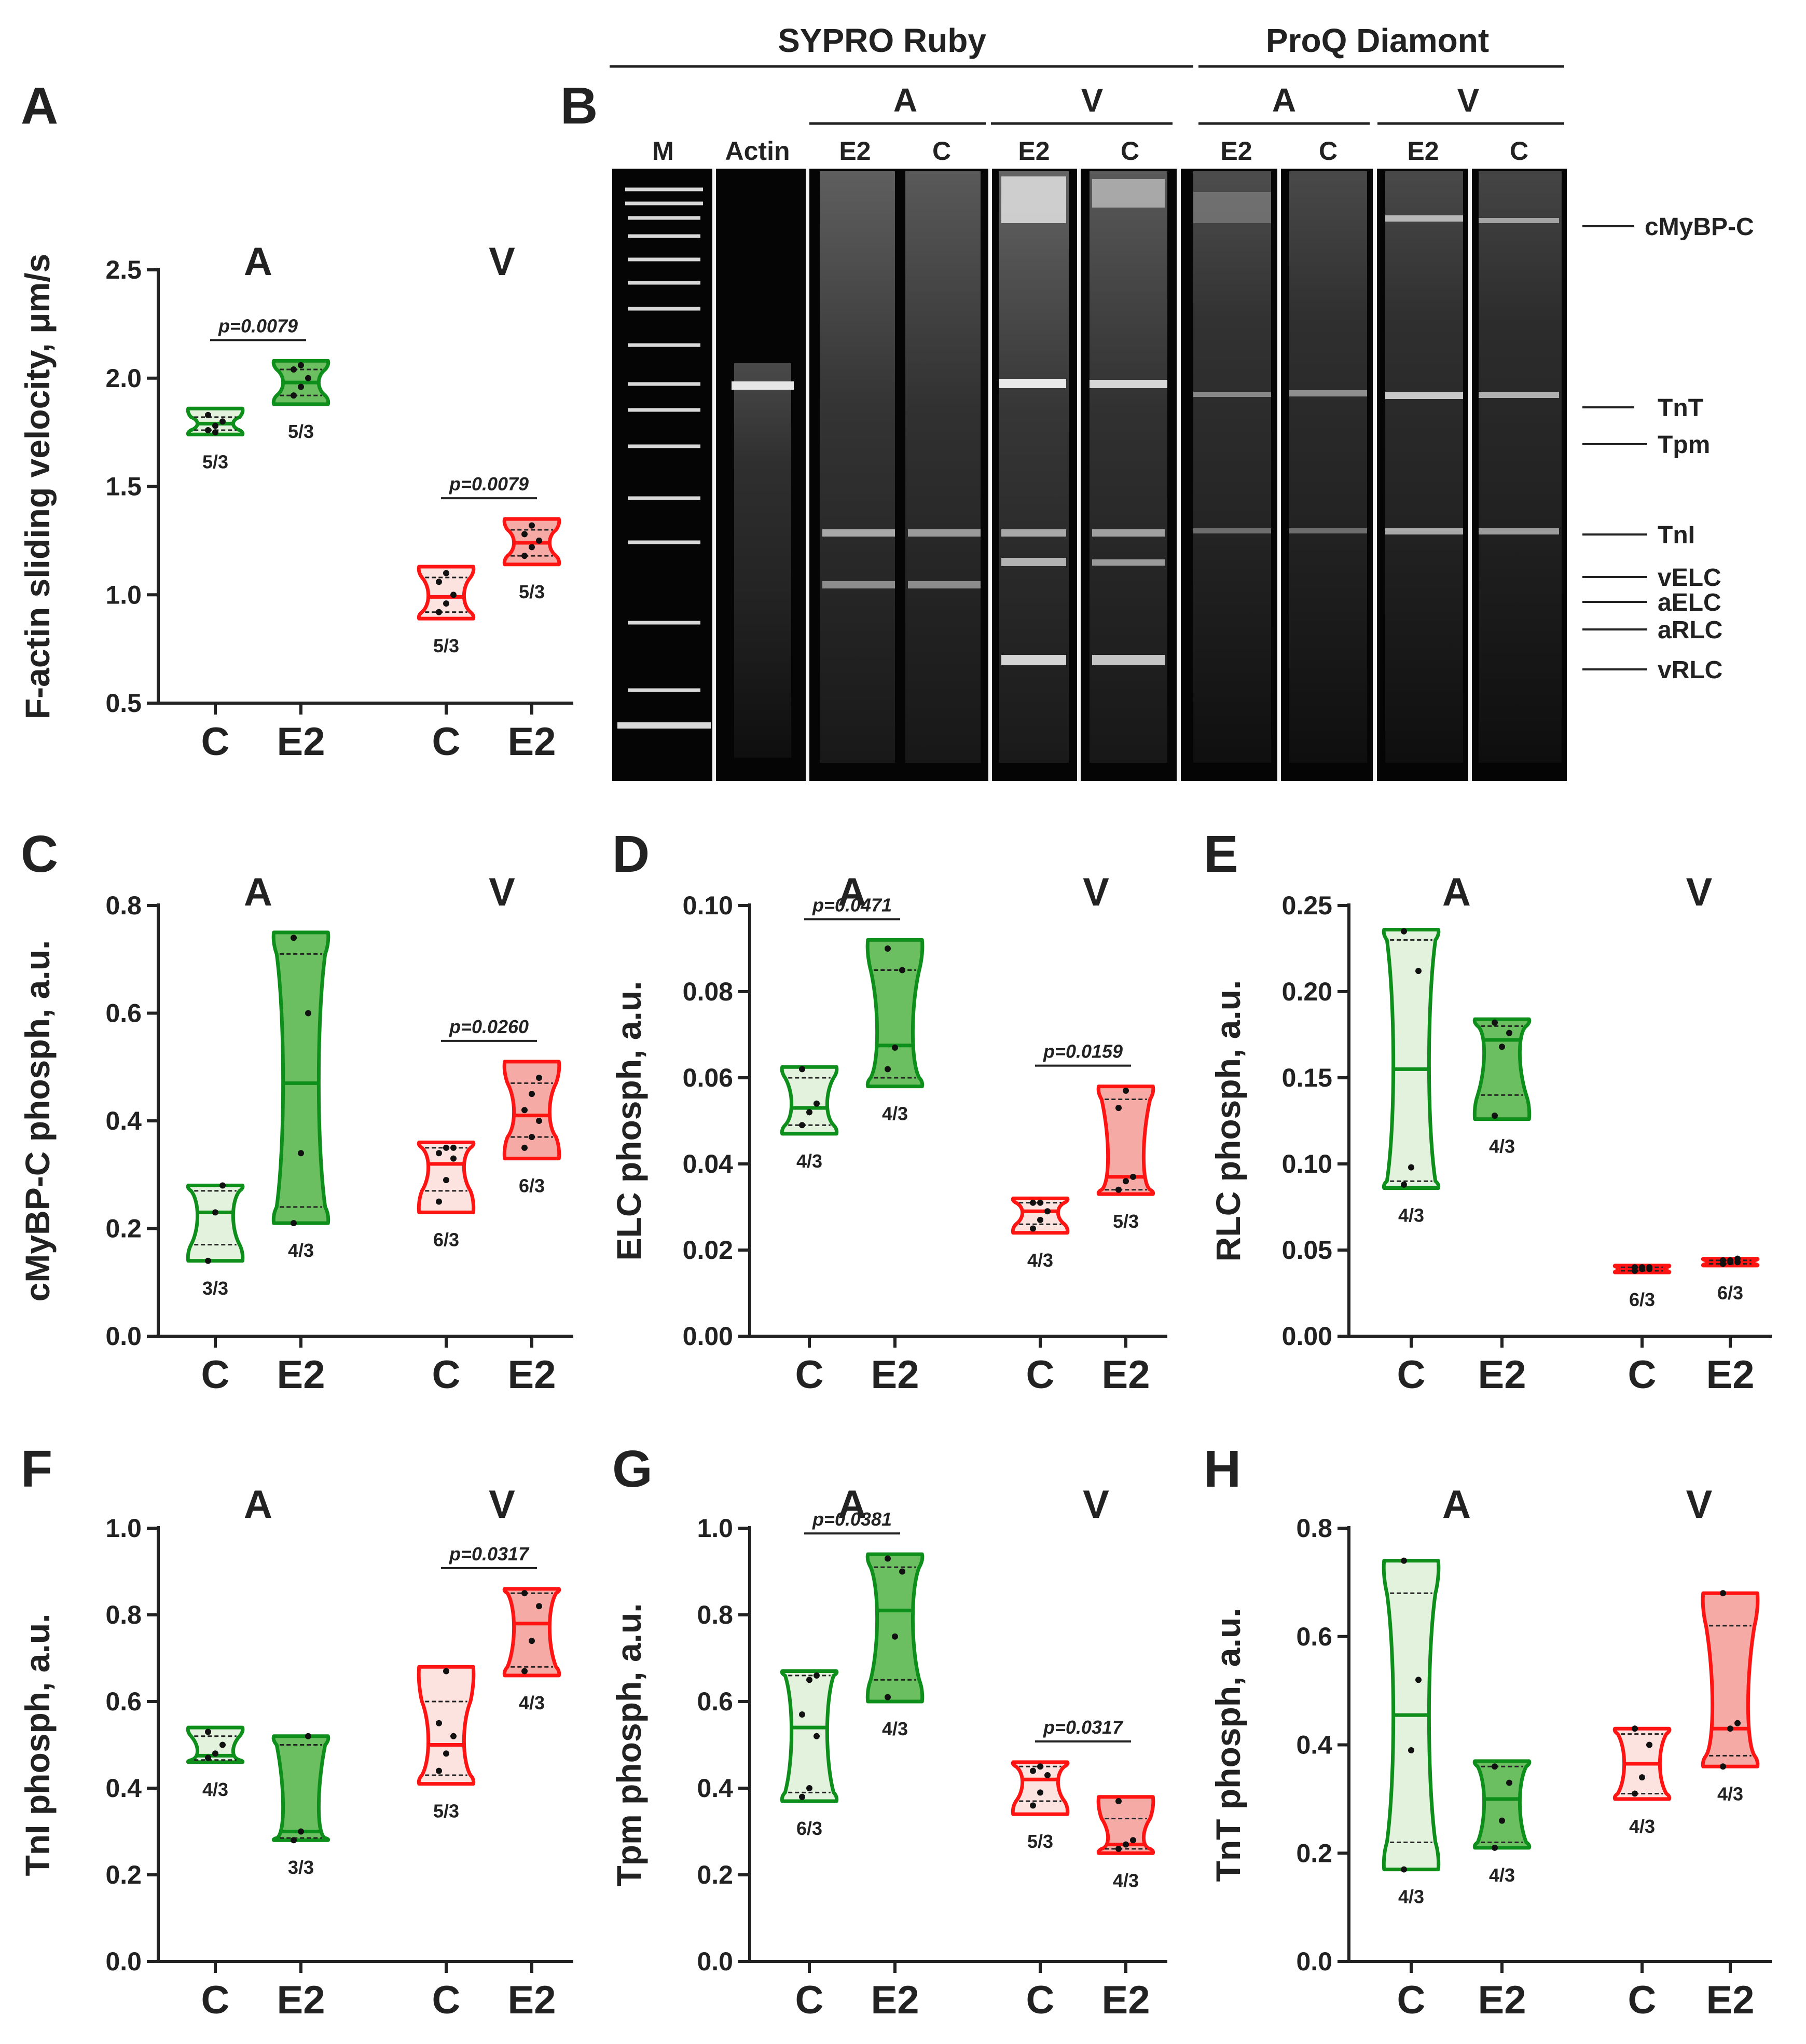  What do you see at coordinates (123, 1614) in the screenshot?
I see `y-tick-label: 0.8` at bounding box center [123, 1614].